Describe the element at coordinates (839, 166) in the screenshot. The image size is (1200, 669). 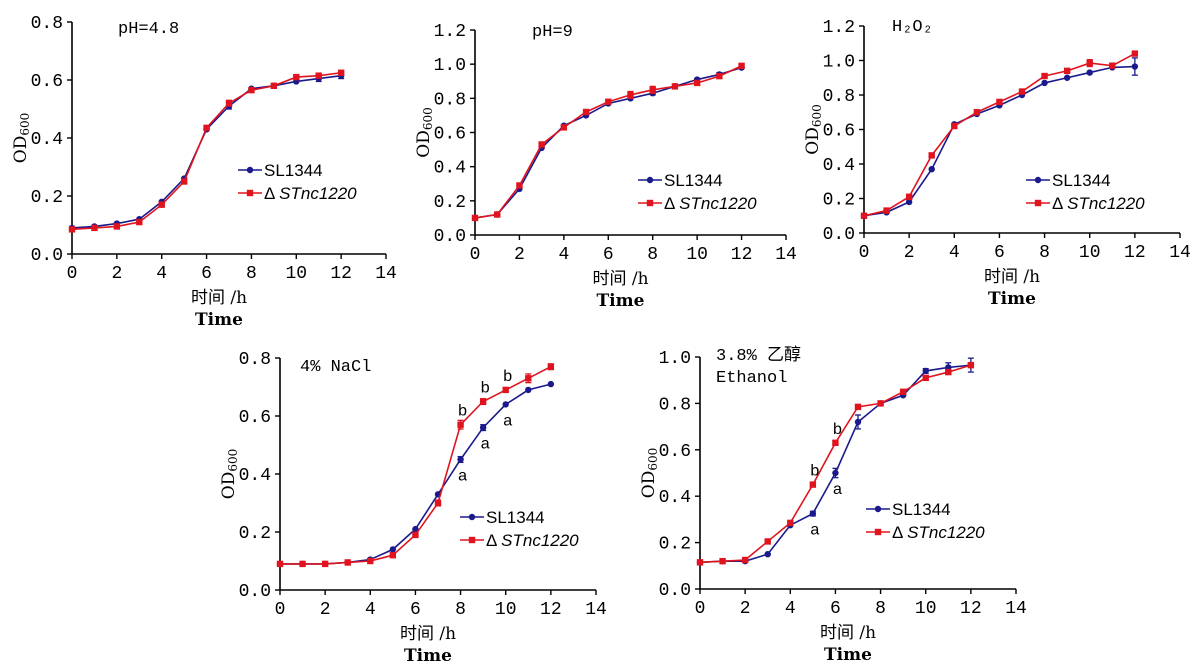
I see `y-tick-label: 0.4` at that location.